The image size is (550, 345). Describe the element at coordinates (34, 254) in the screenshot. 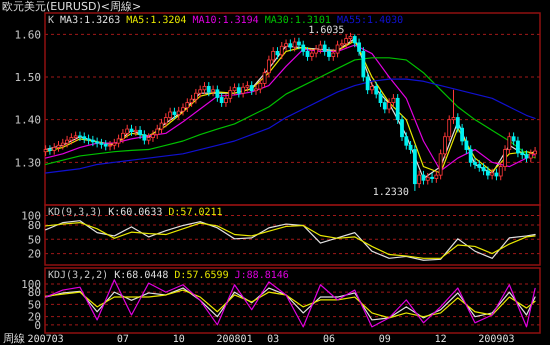

I see `y-tick-label: 20` at that location.